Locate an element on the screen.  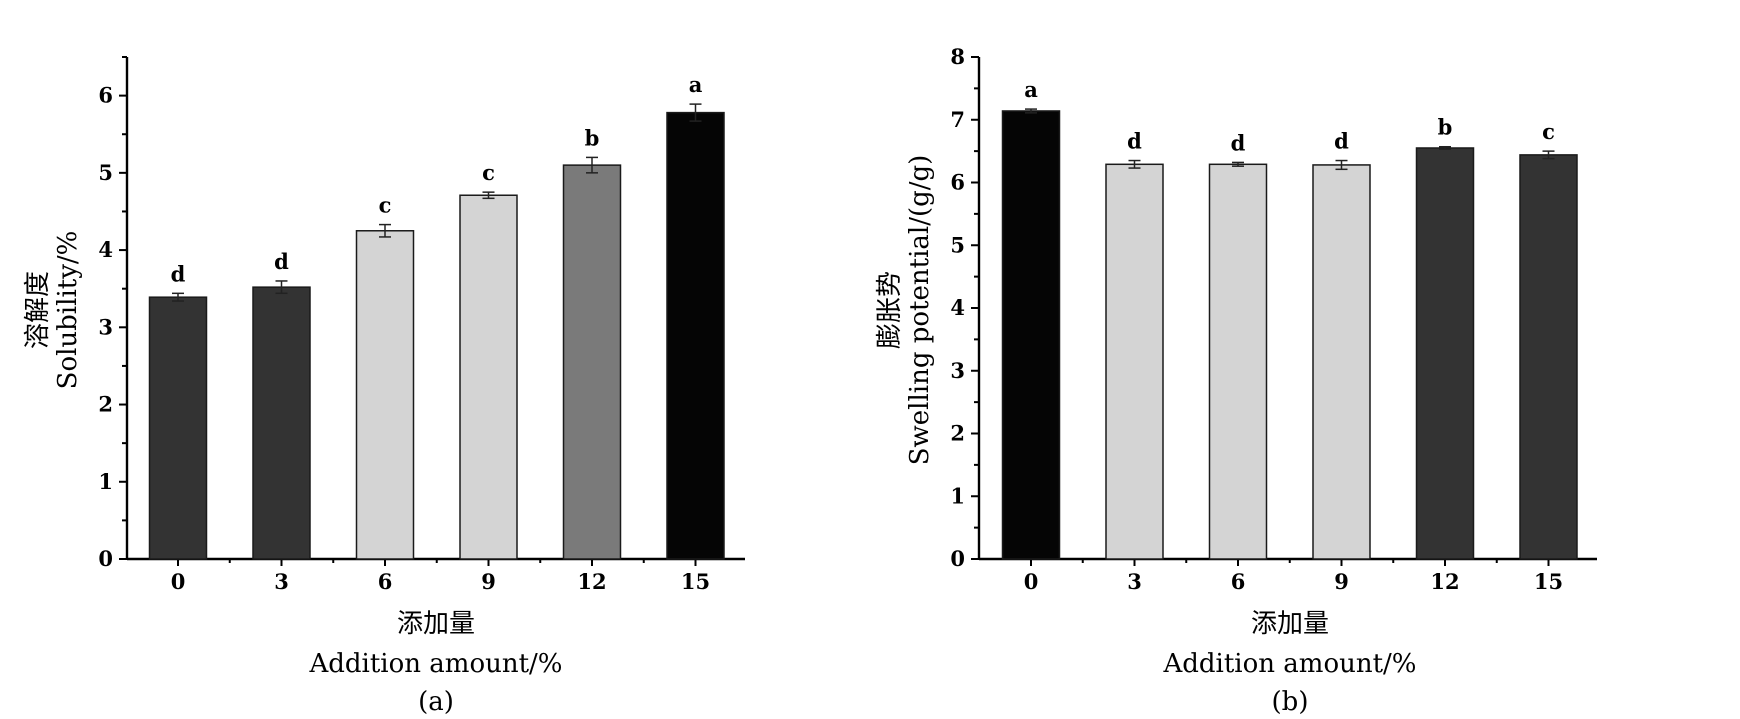
chart-b-xlabel-cn: 添加量 is located at coordinates (1290, 624).